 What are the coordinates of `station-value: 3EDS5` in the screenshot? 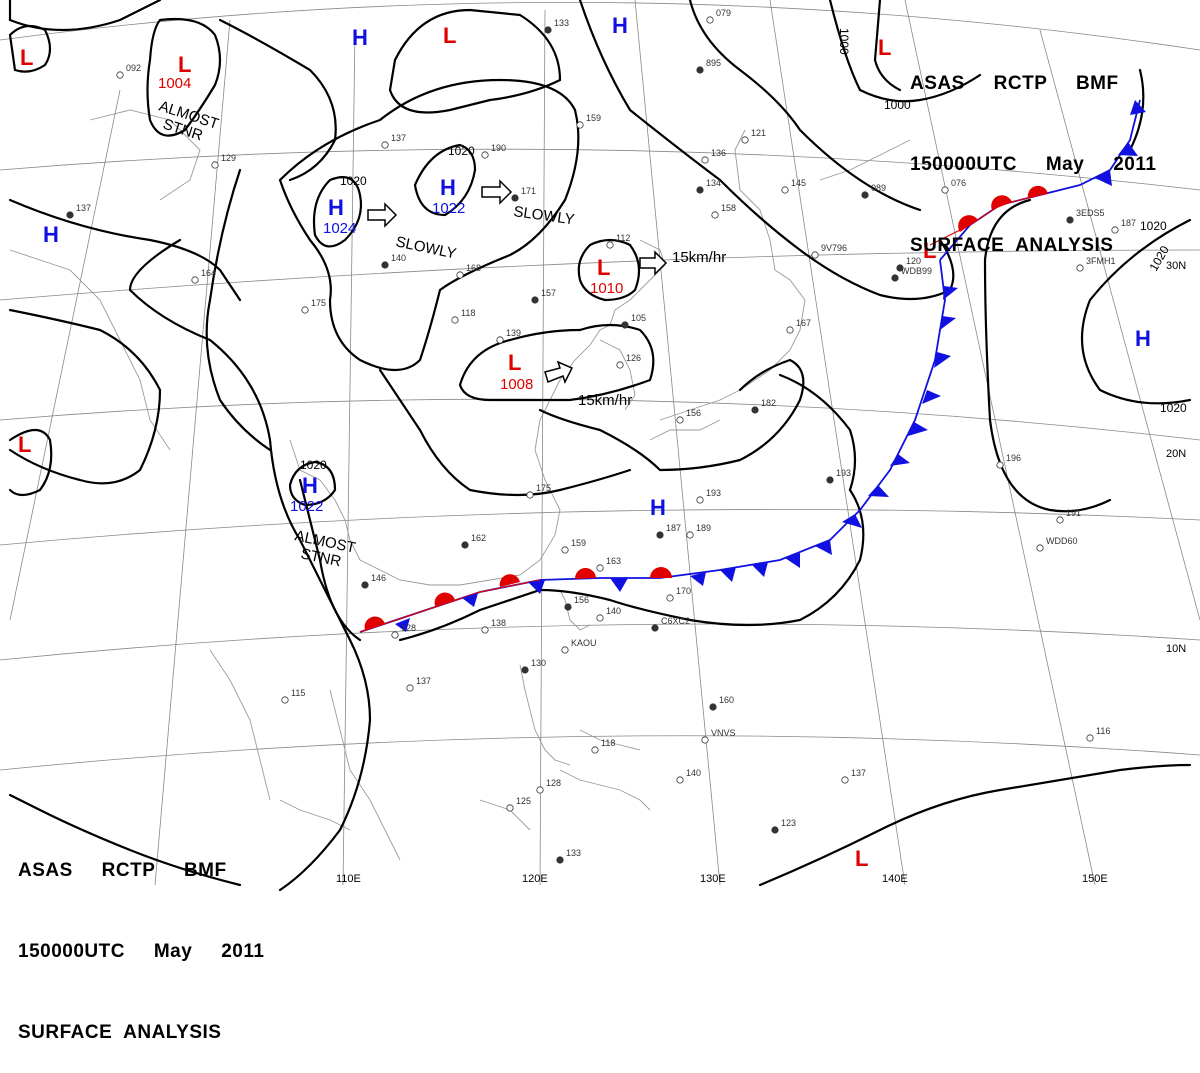 It's located at (1090, 213).